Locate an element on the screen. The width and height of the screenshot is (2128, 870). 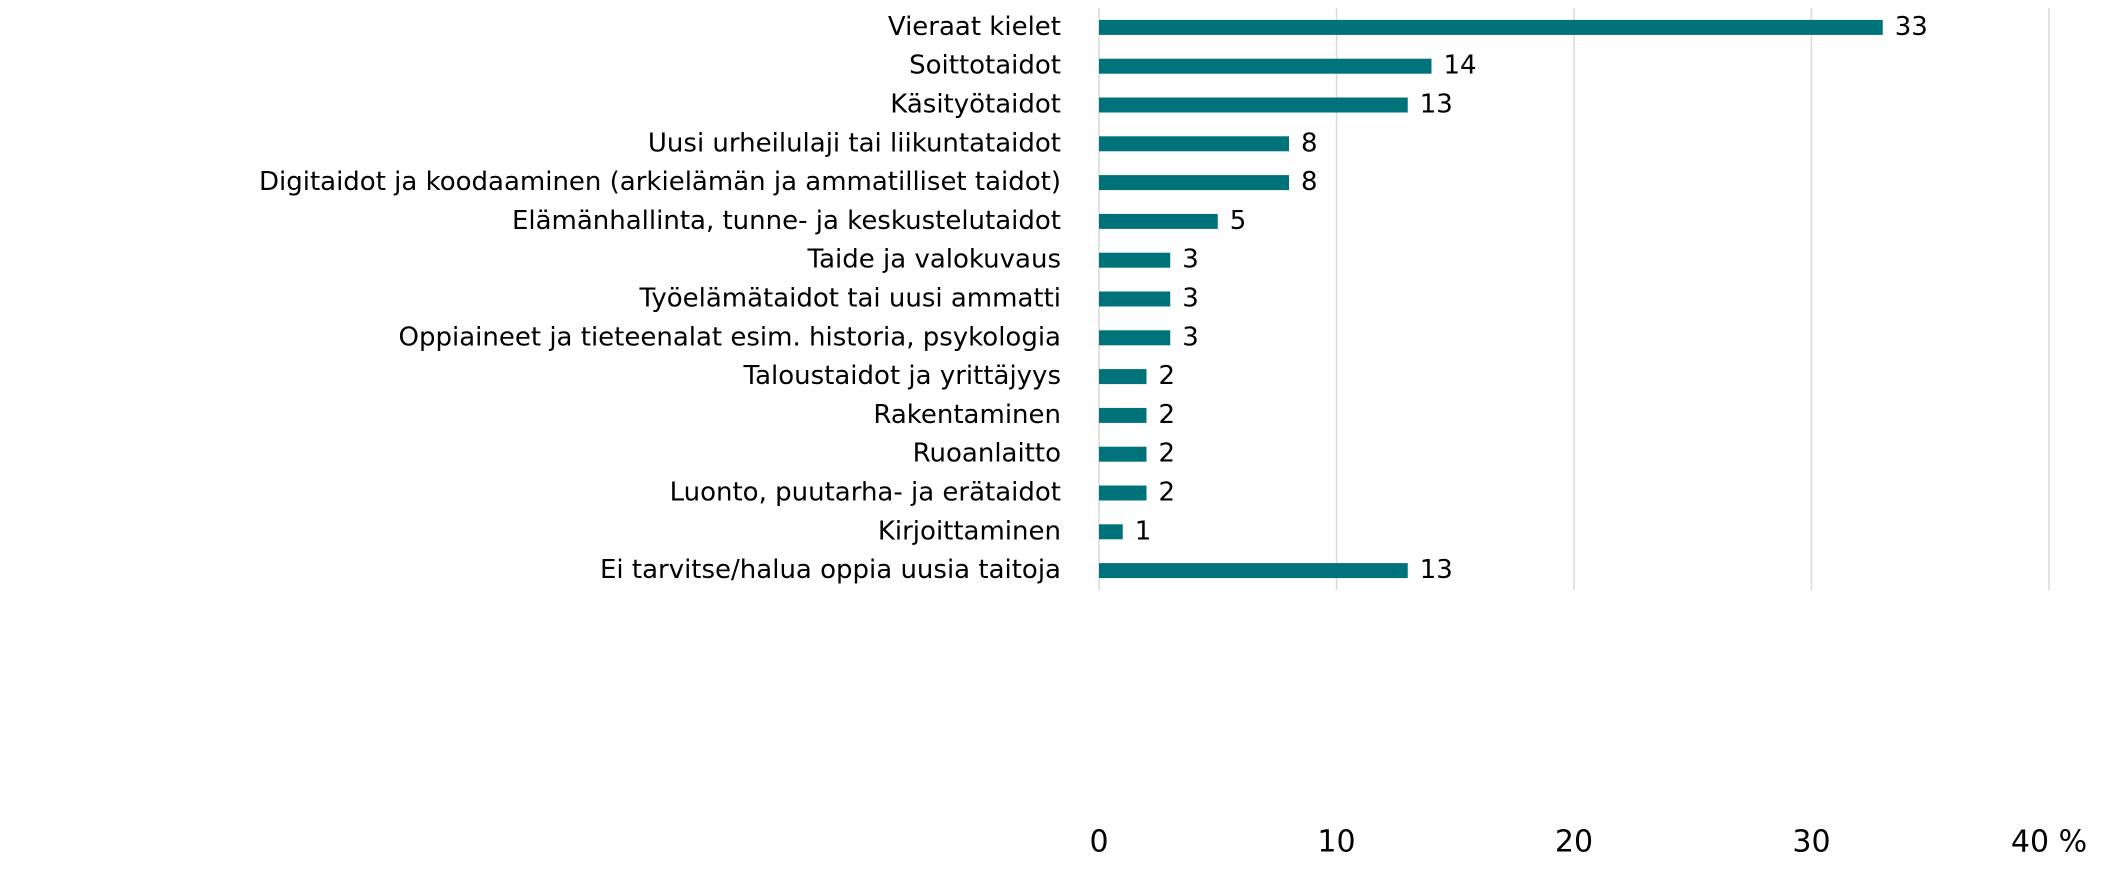
y-tick-label: Taloustaidot ja yrittäjyys is located at coordinates (902, 376).